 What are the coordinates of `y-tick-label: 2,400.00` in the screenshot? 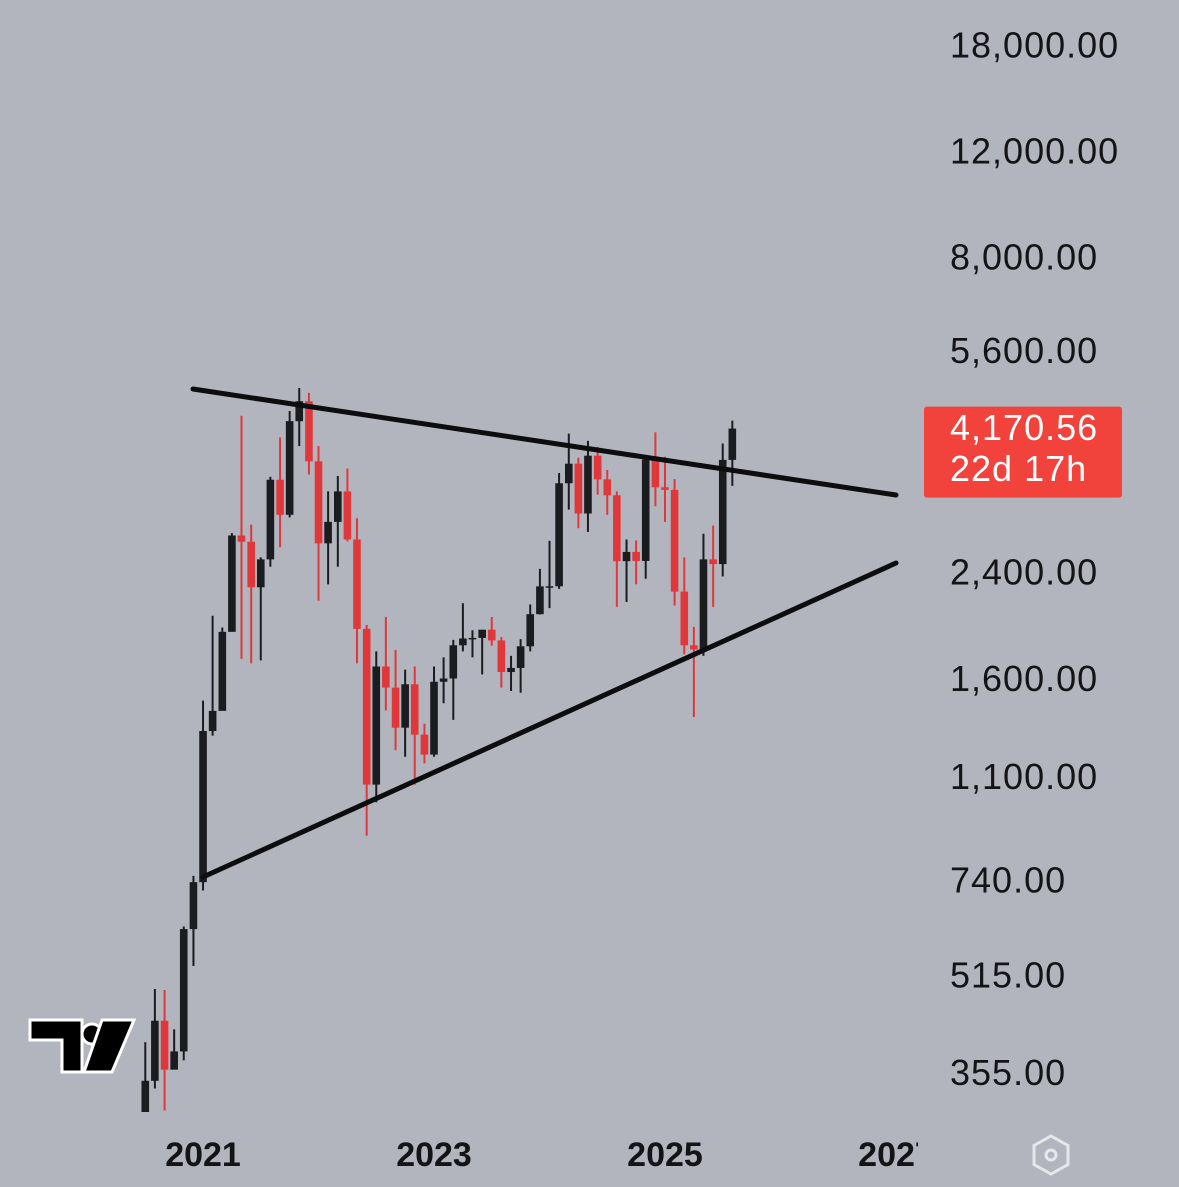 It's located at (1024, 572).